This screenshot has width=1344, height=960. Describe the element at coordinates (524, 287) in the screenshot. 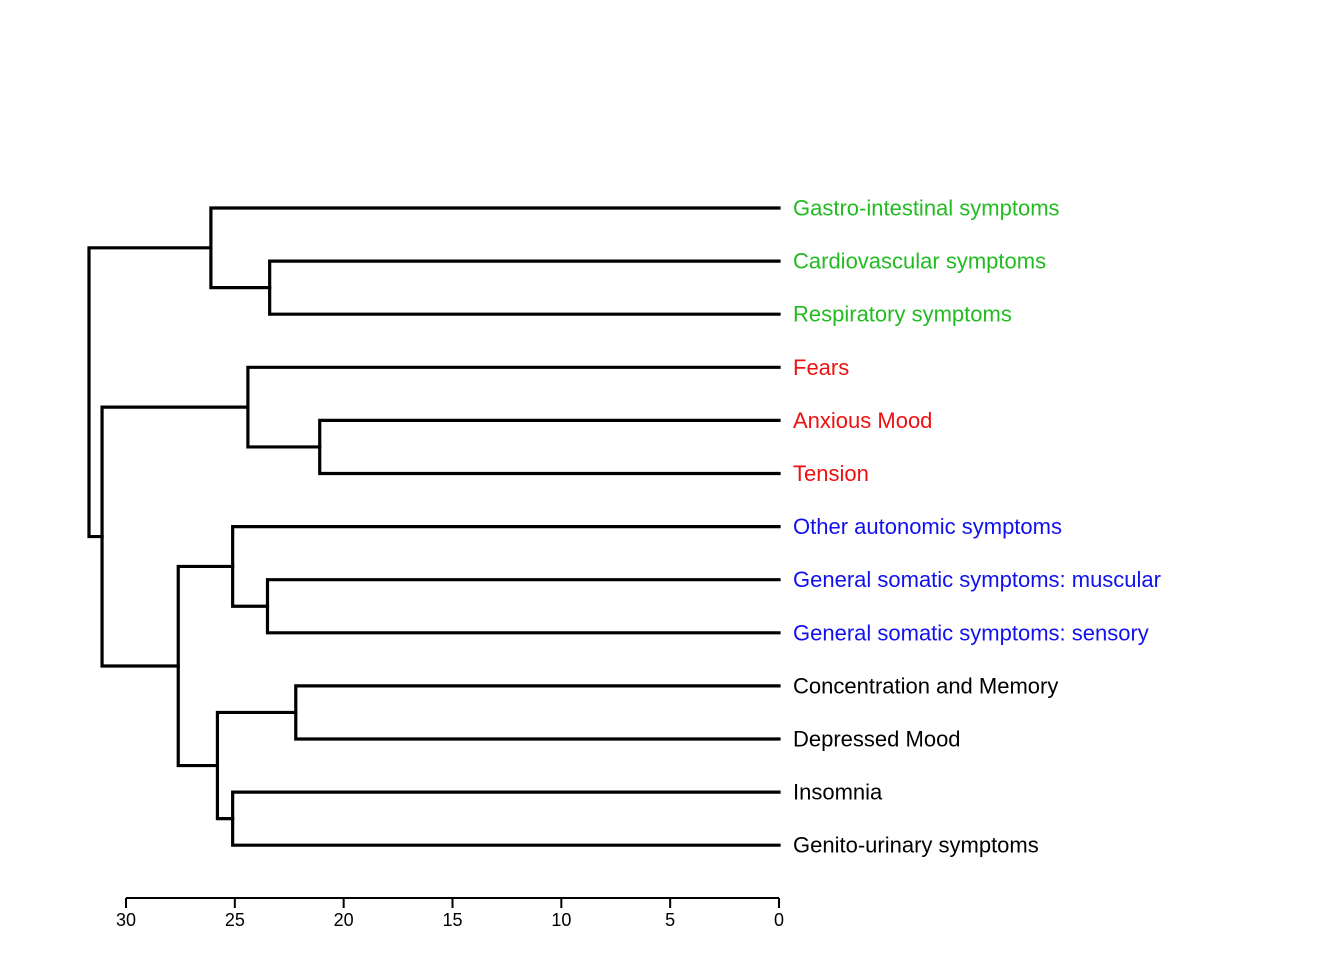

I see `merge-link-m1` at that location.